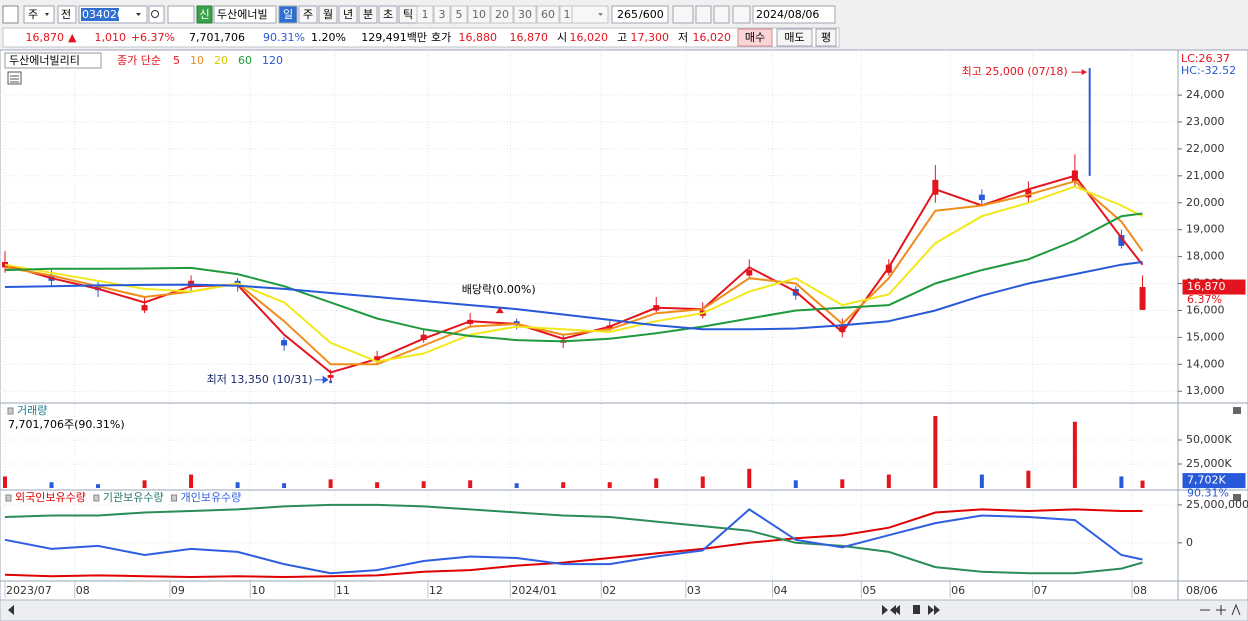  I want to click on avg-label: 평, so click(826, 37).